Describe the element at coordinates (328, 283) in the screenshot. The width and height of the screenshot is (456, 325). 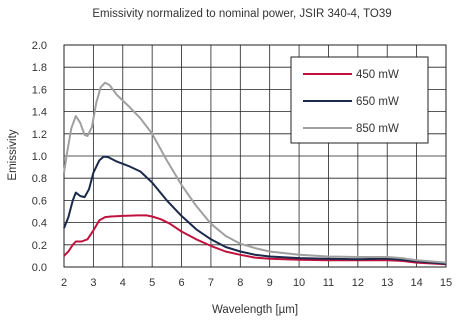
I see `x-tick-label: 11` at that location.